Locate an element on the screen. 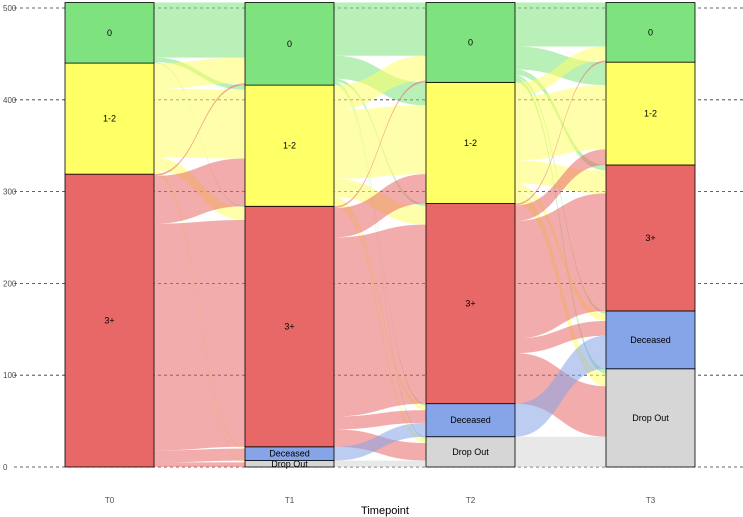 The image size is (743, 517). flow-0-to-deceased is located at coordinates (560, 194).